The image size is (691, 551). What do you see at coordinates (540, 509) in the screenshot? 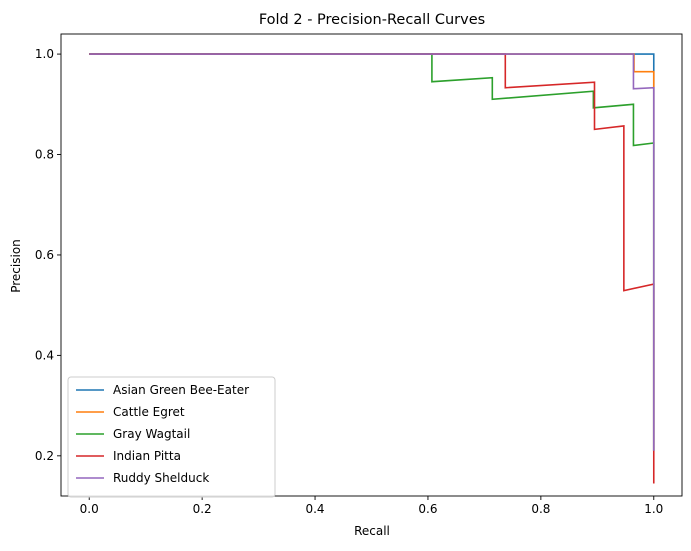
I see `x-tick-label: 0.8` at bounding box center [540, 509].